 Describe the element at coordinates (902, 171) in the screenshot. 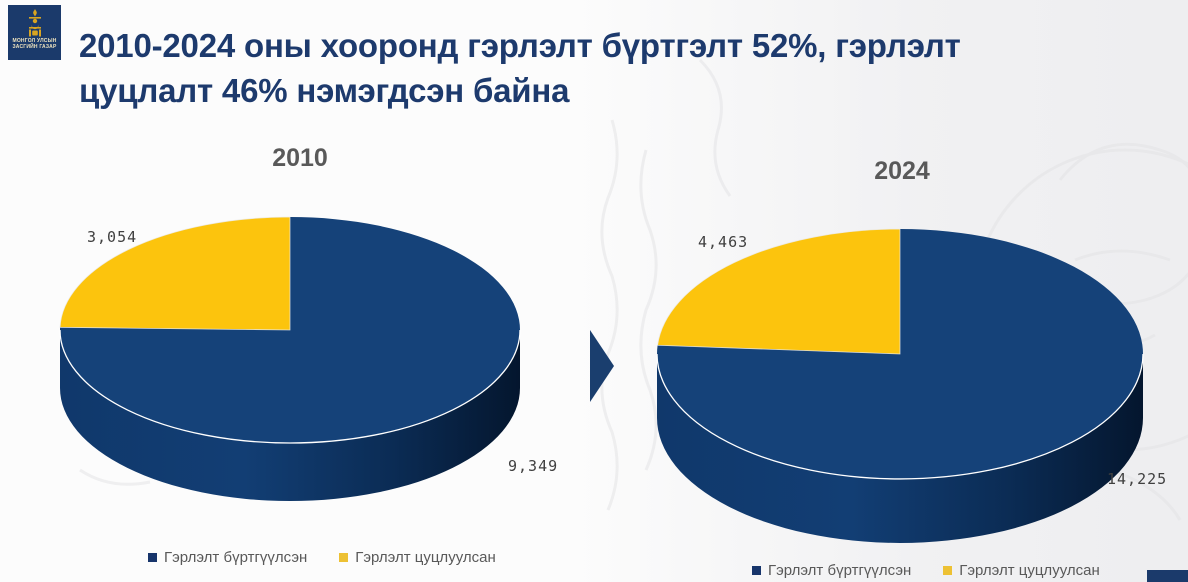

I see `chart-title-2024: 2024` at that location.